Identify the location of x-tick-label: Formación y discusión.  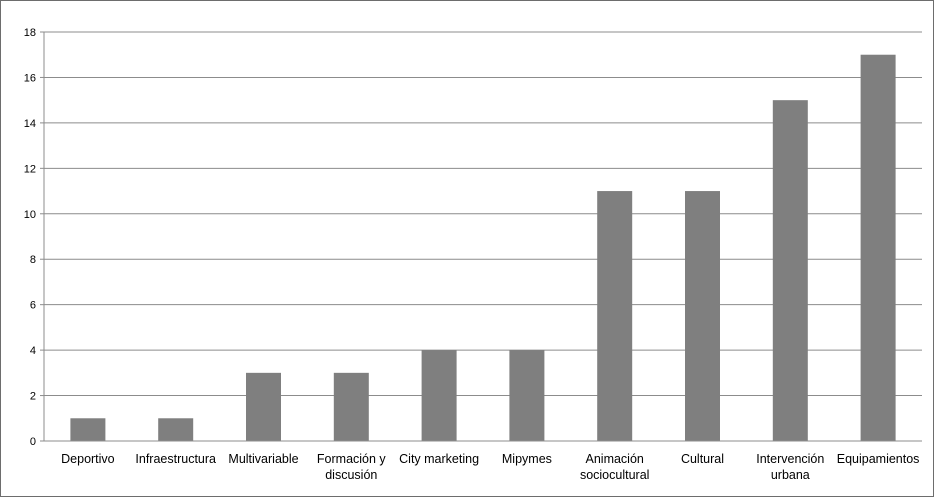
(352, 467).